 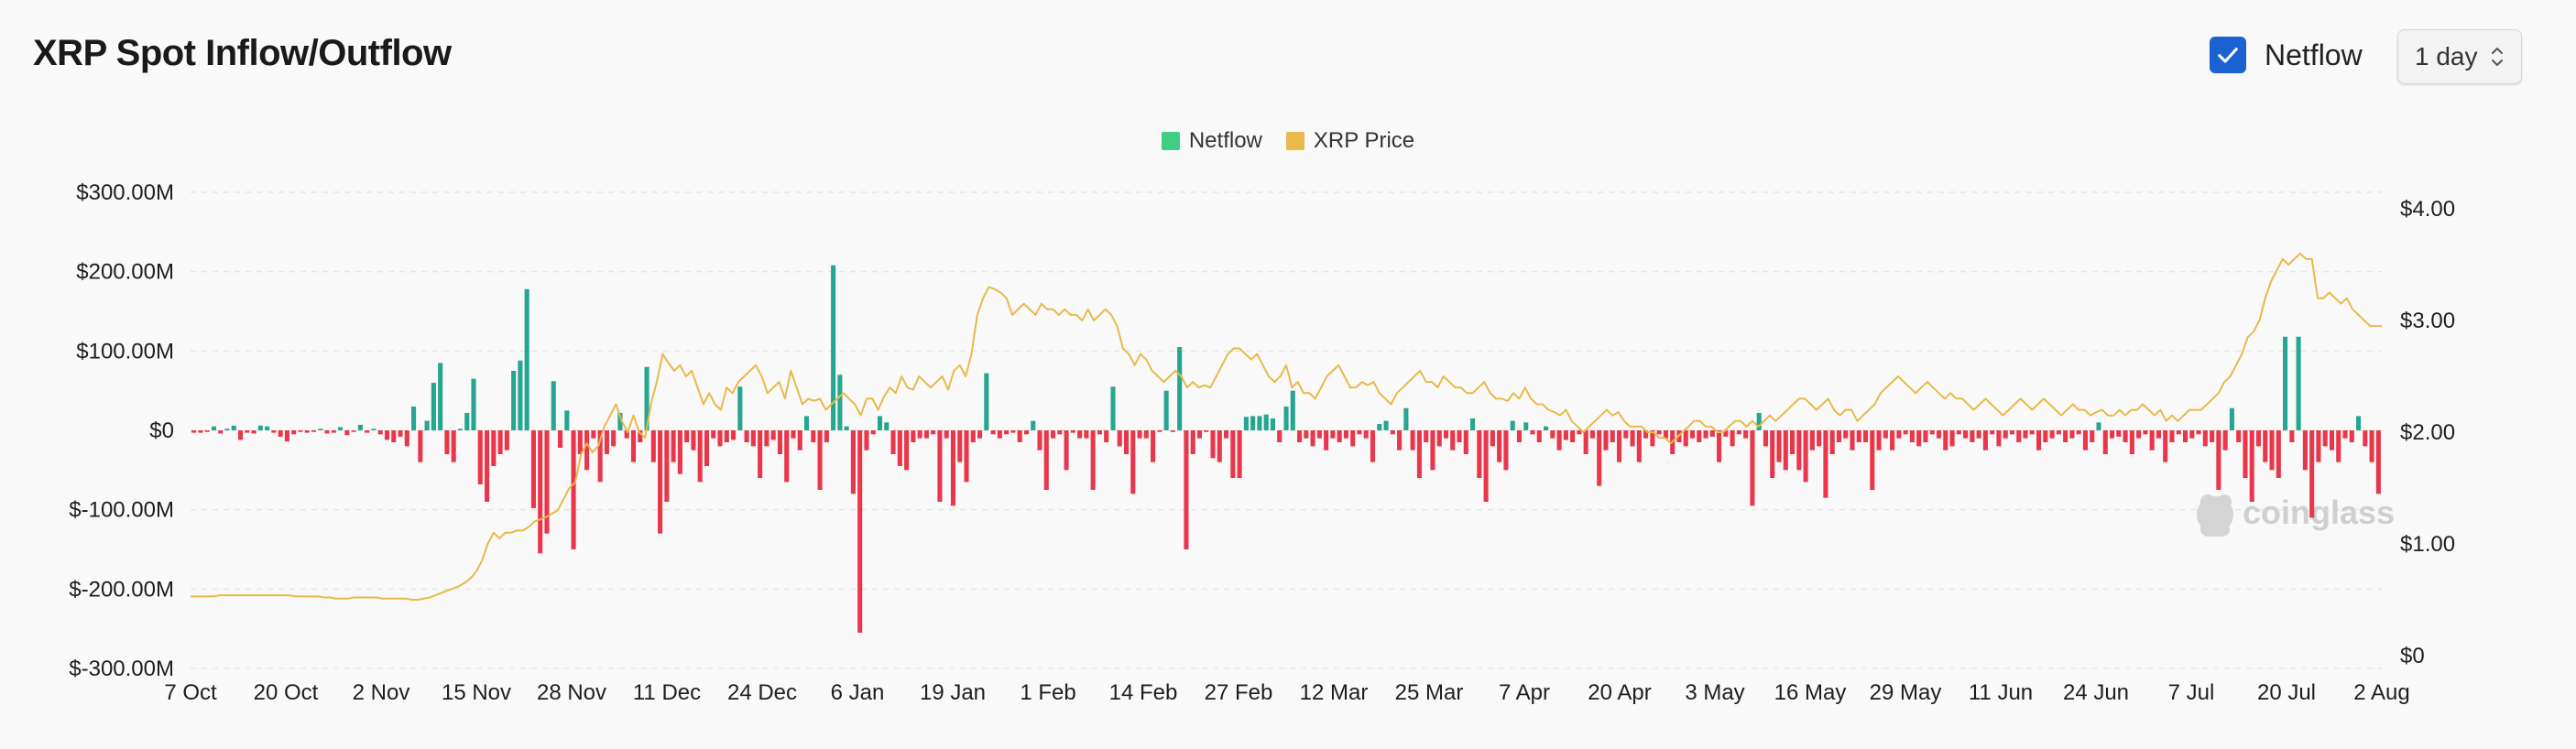 What do you see at coordinates (1430, 693) in the screenshot?
I see `x-tick-label: 25 Mar` at bounding box center [1430, 693].